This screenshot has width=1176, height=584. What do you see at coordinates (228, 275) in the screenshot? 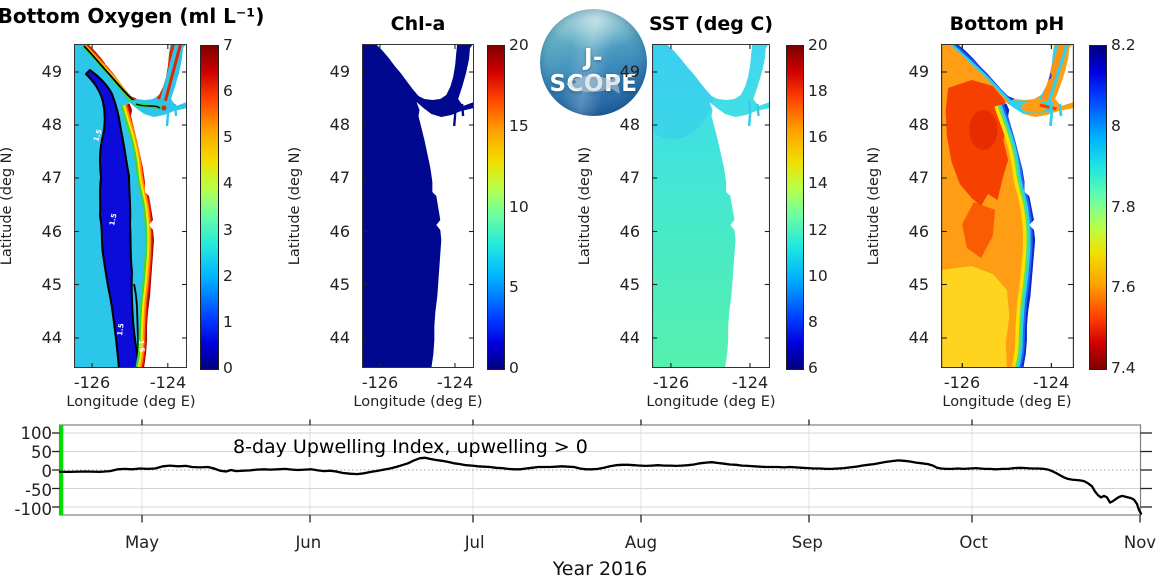
I see `colorbar-tick-label: 2` at bounding box center [228, 275].